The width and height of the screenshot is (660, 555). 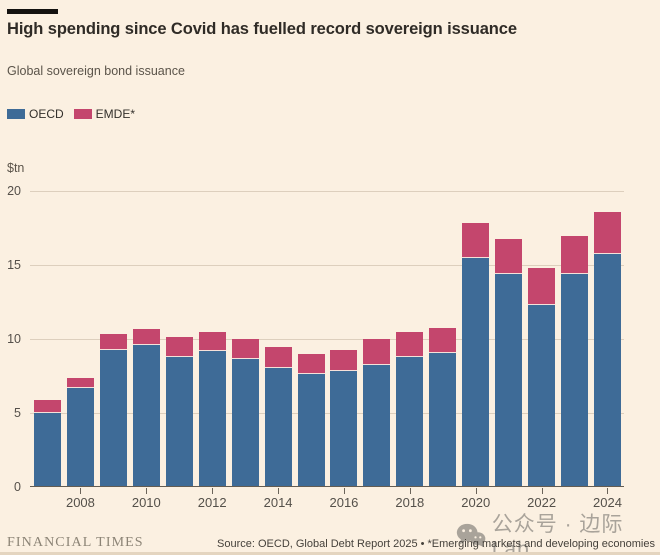 I want to click on bar-2014, so click(x=278, y=416).